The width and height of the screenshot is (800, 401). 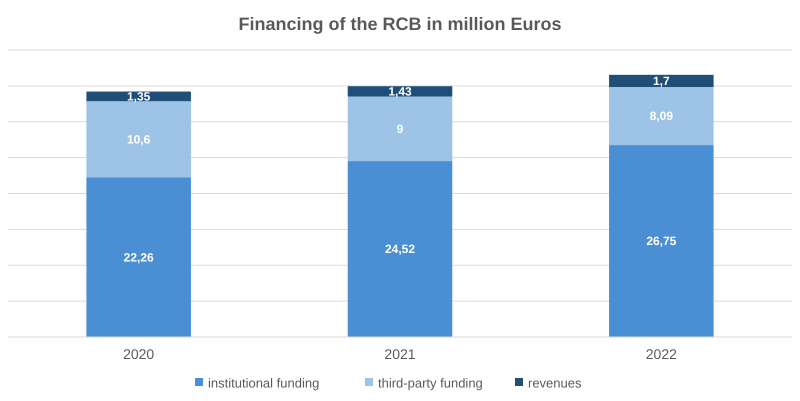 I want to click on data-label: 1,7, so click(x=661, y=81).